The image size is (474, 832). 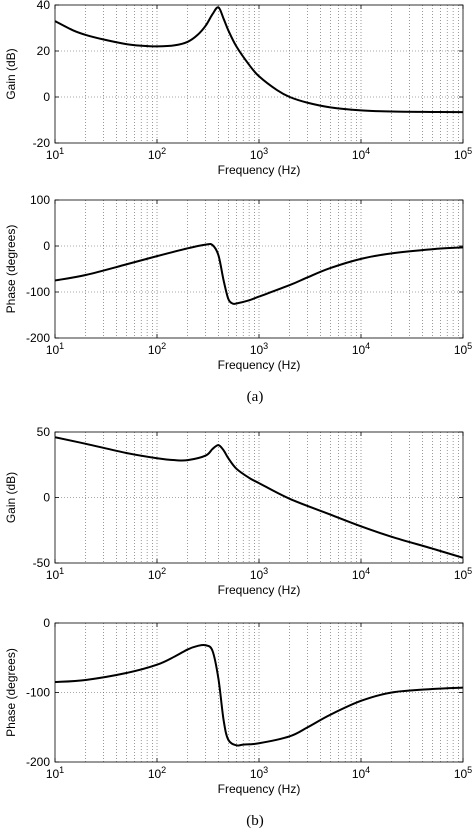 I want to click on y-tick-label: -50, so click(x=42, y=563).